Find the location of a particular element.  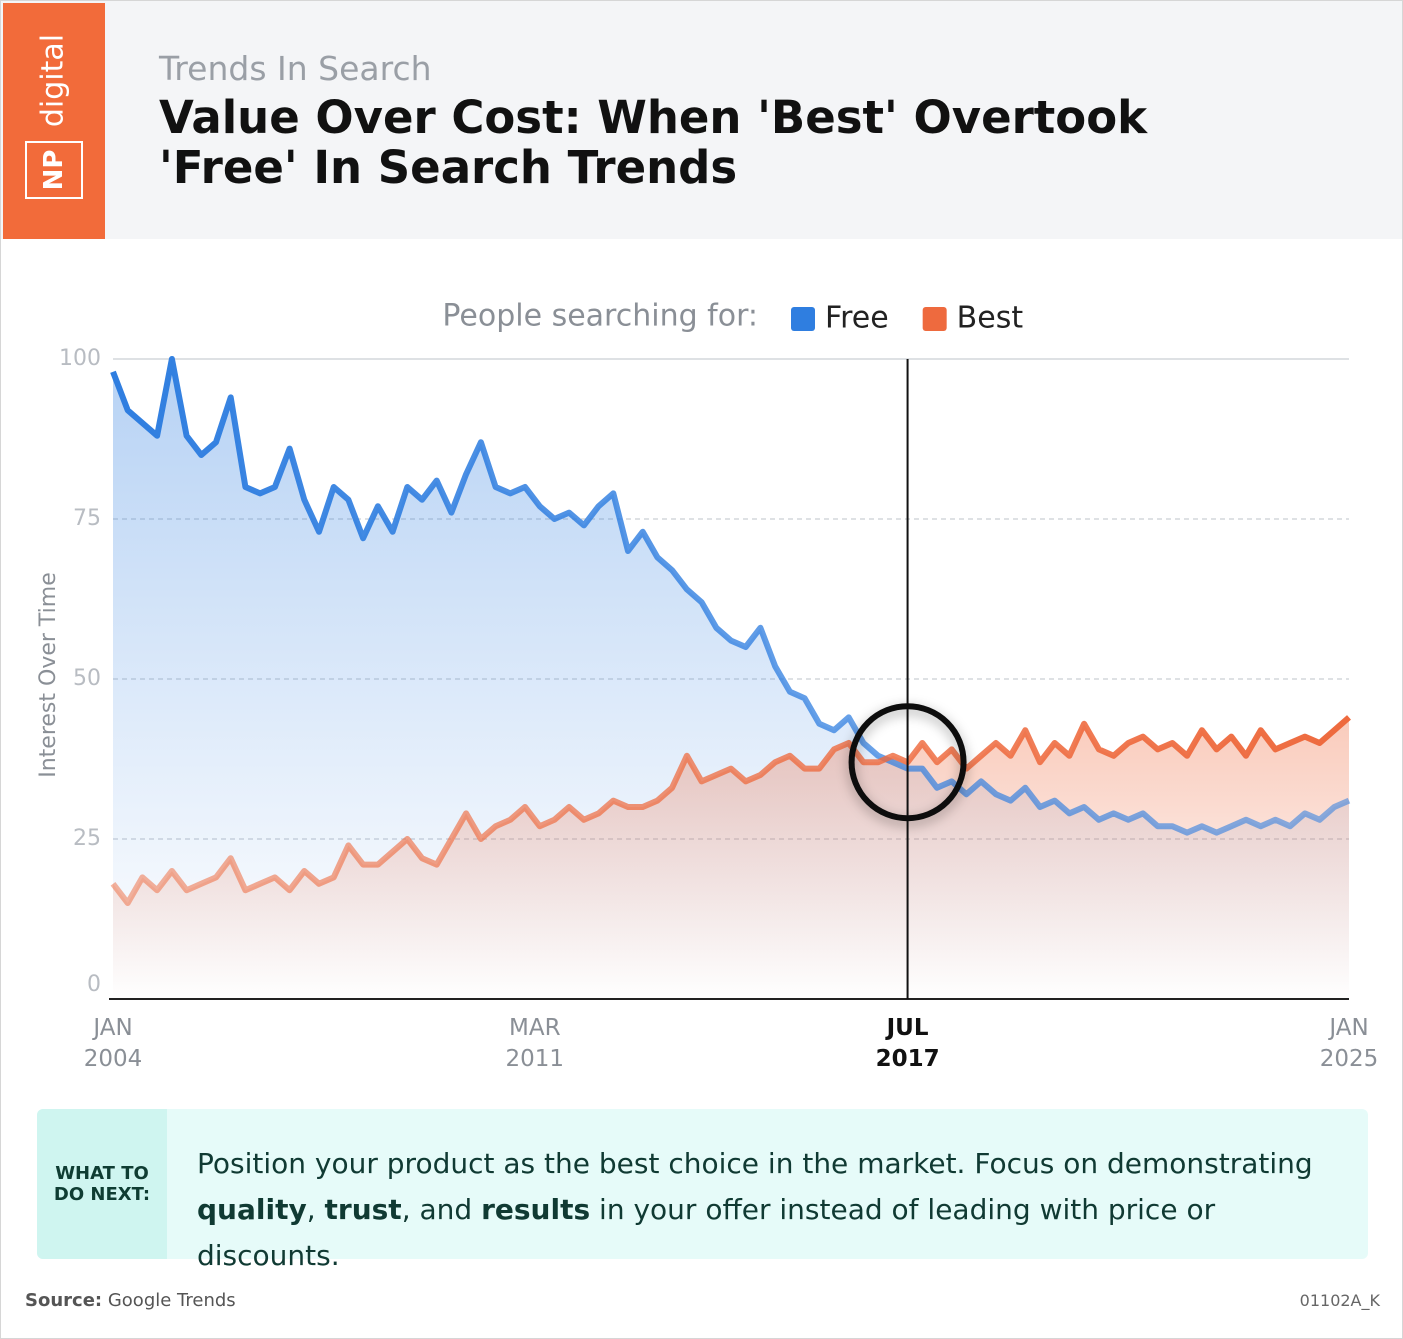

callout-segment: , and is located at coordinates (441, 1209).